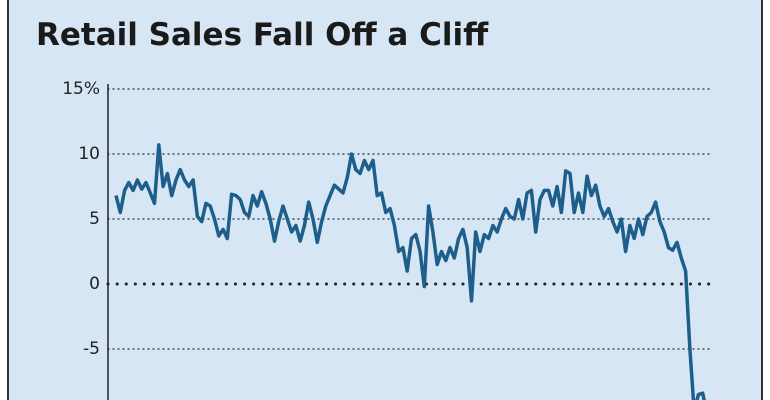 This screenshot has width=770, height=400. Describe the element at coordinates (81, 89) in the screenshot. I see `y-tick-label: 15%` at that location.